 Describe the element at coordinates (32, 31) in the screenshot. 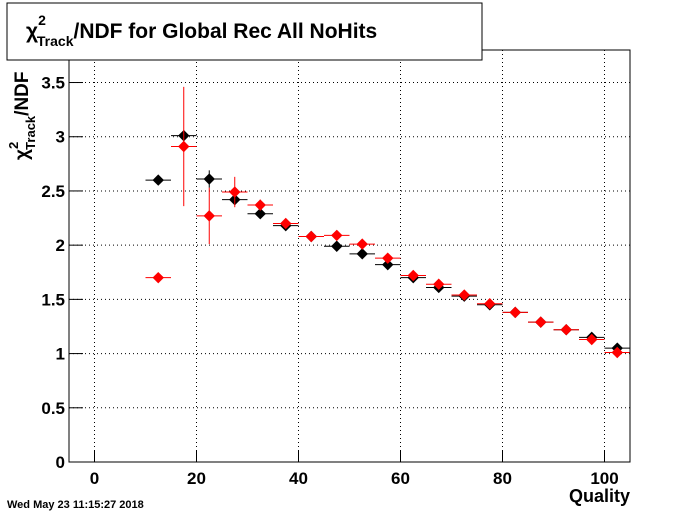

I see `title-symbol: χ` at that location.